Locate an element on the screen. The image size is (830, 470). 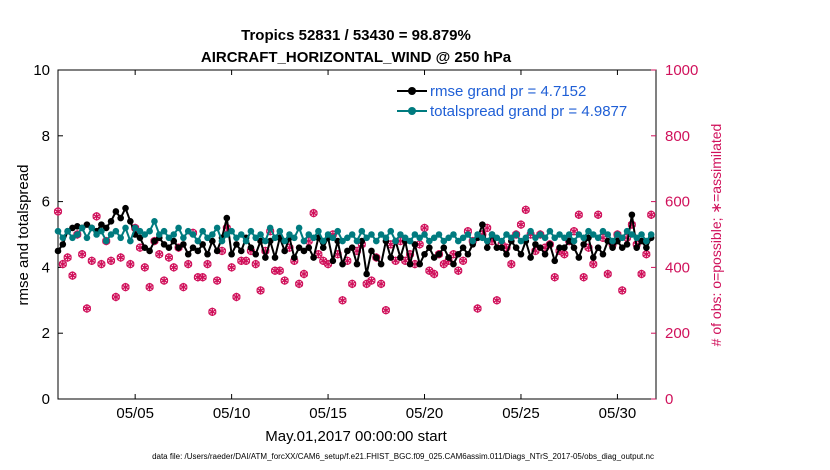
chart-title-line1: Tropics 52831 / 53430 = 98.879% is located at coordinates (356, 35).